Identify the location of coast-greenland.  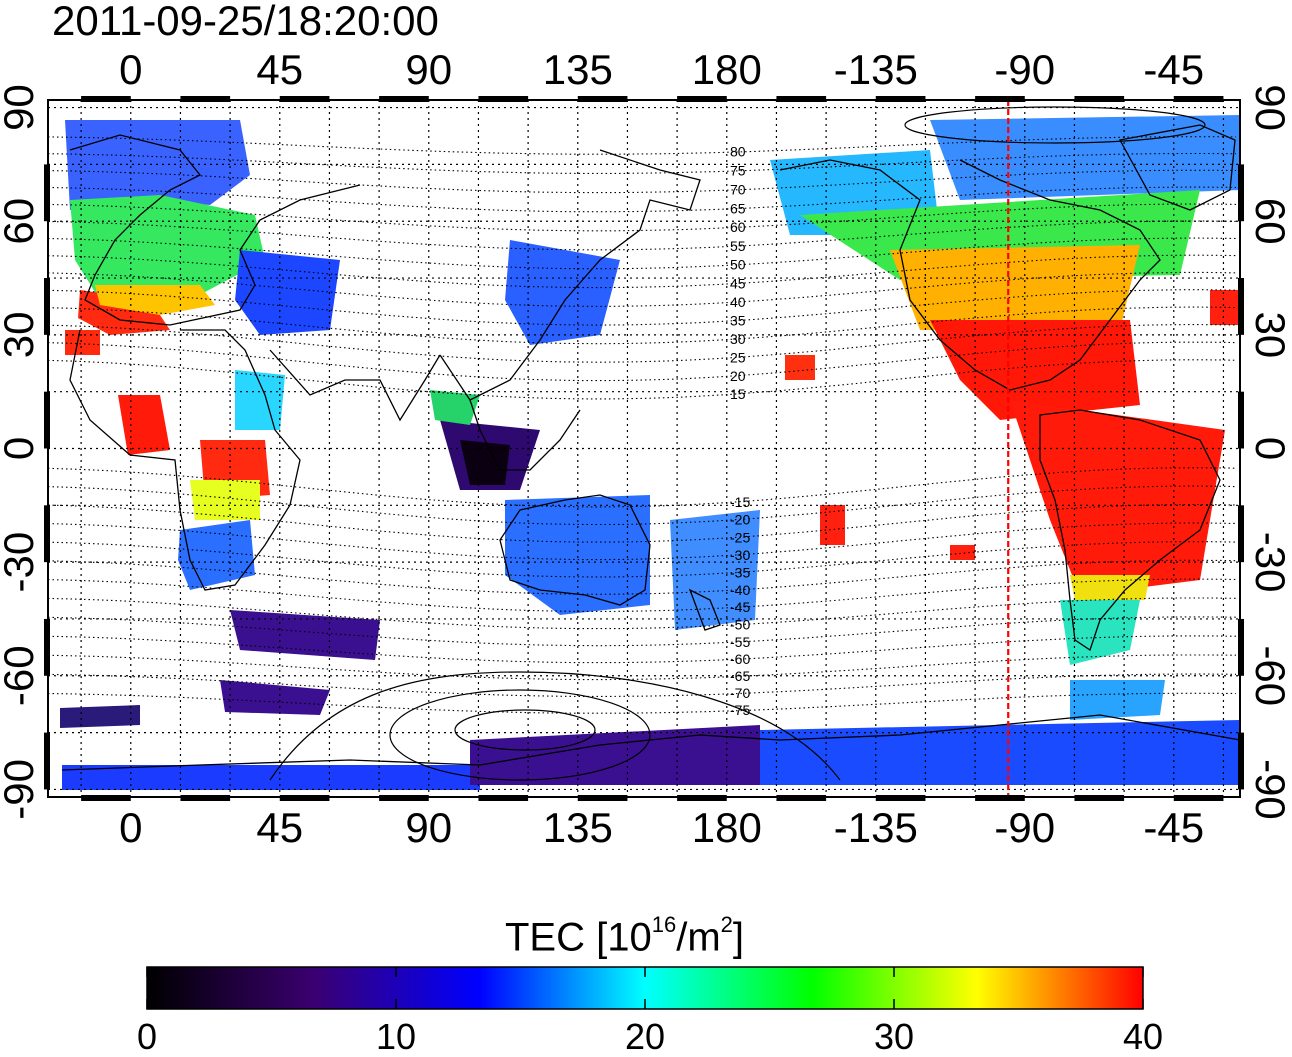
(1177, 167).